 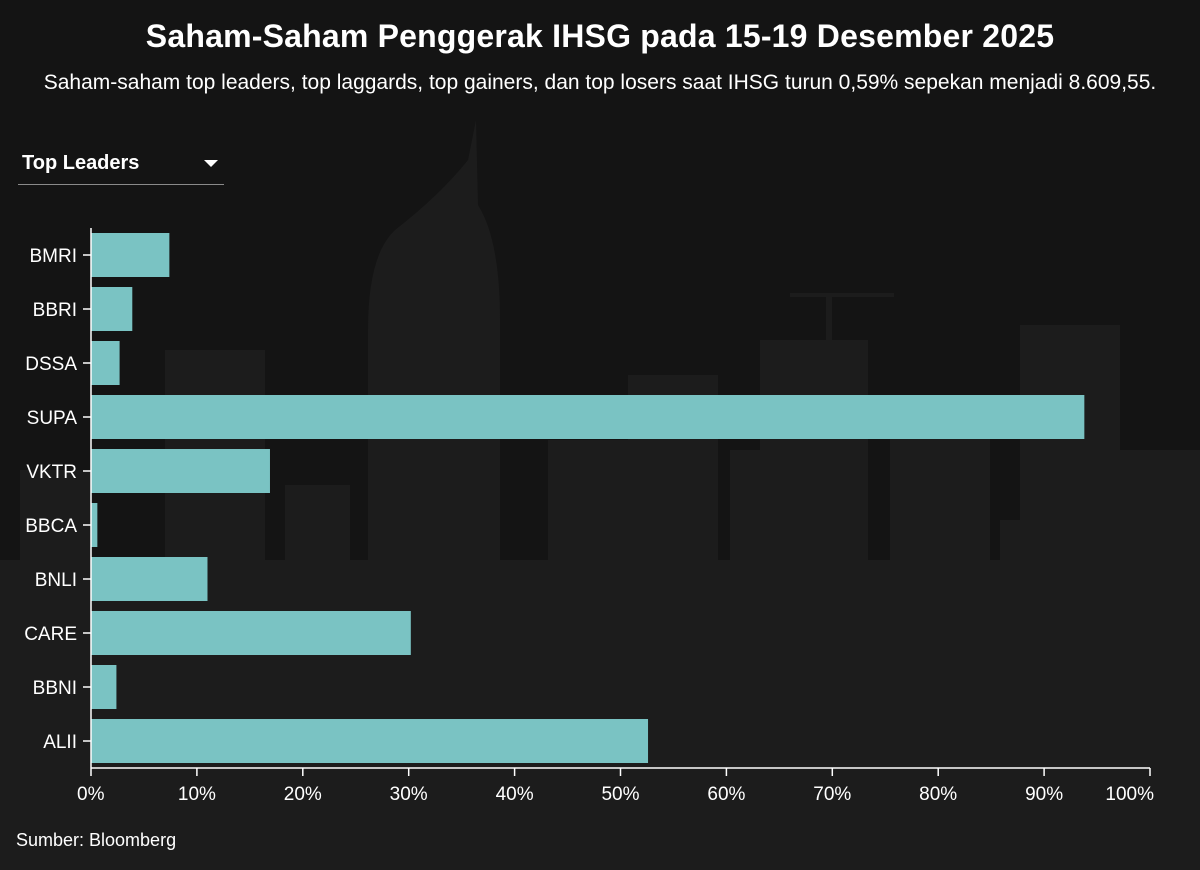 What do you see at coordinates (130, 255) in the screenshot?
I see `bar-bmri` at bounding box center [130, 255].